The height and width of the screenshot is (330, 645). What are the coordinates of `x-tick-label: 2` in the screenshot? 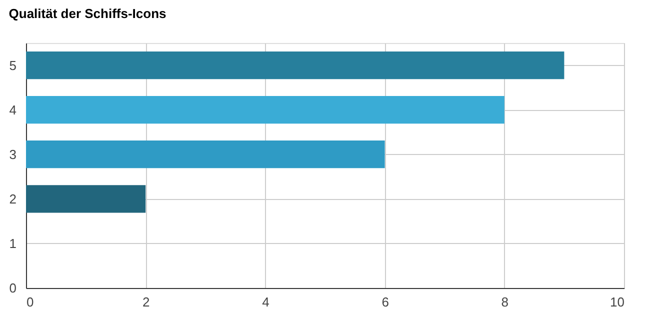 It's located at (146, 302).